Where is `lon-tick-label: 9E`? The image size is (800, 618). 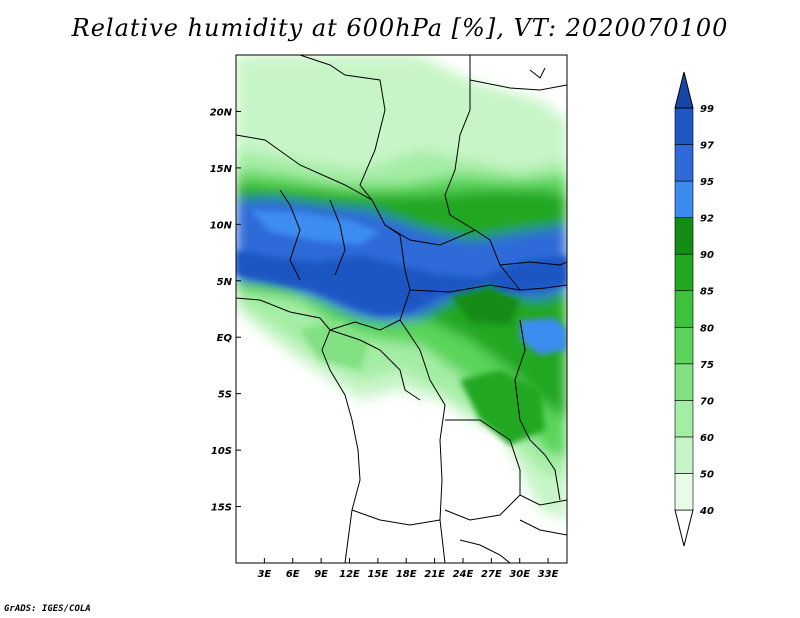 lon-tick-label: 9E is located at coordinates (321, 574).